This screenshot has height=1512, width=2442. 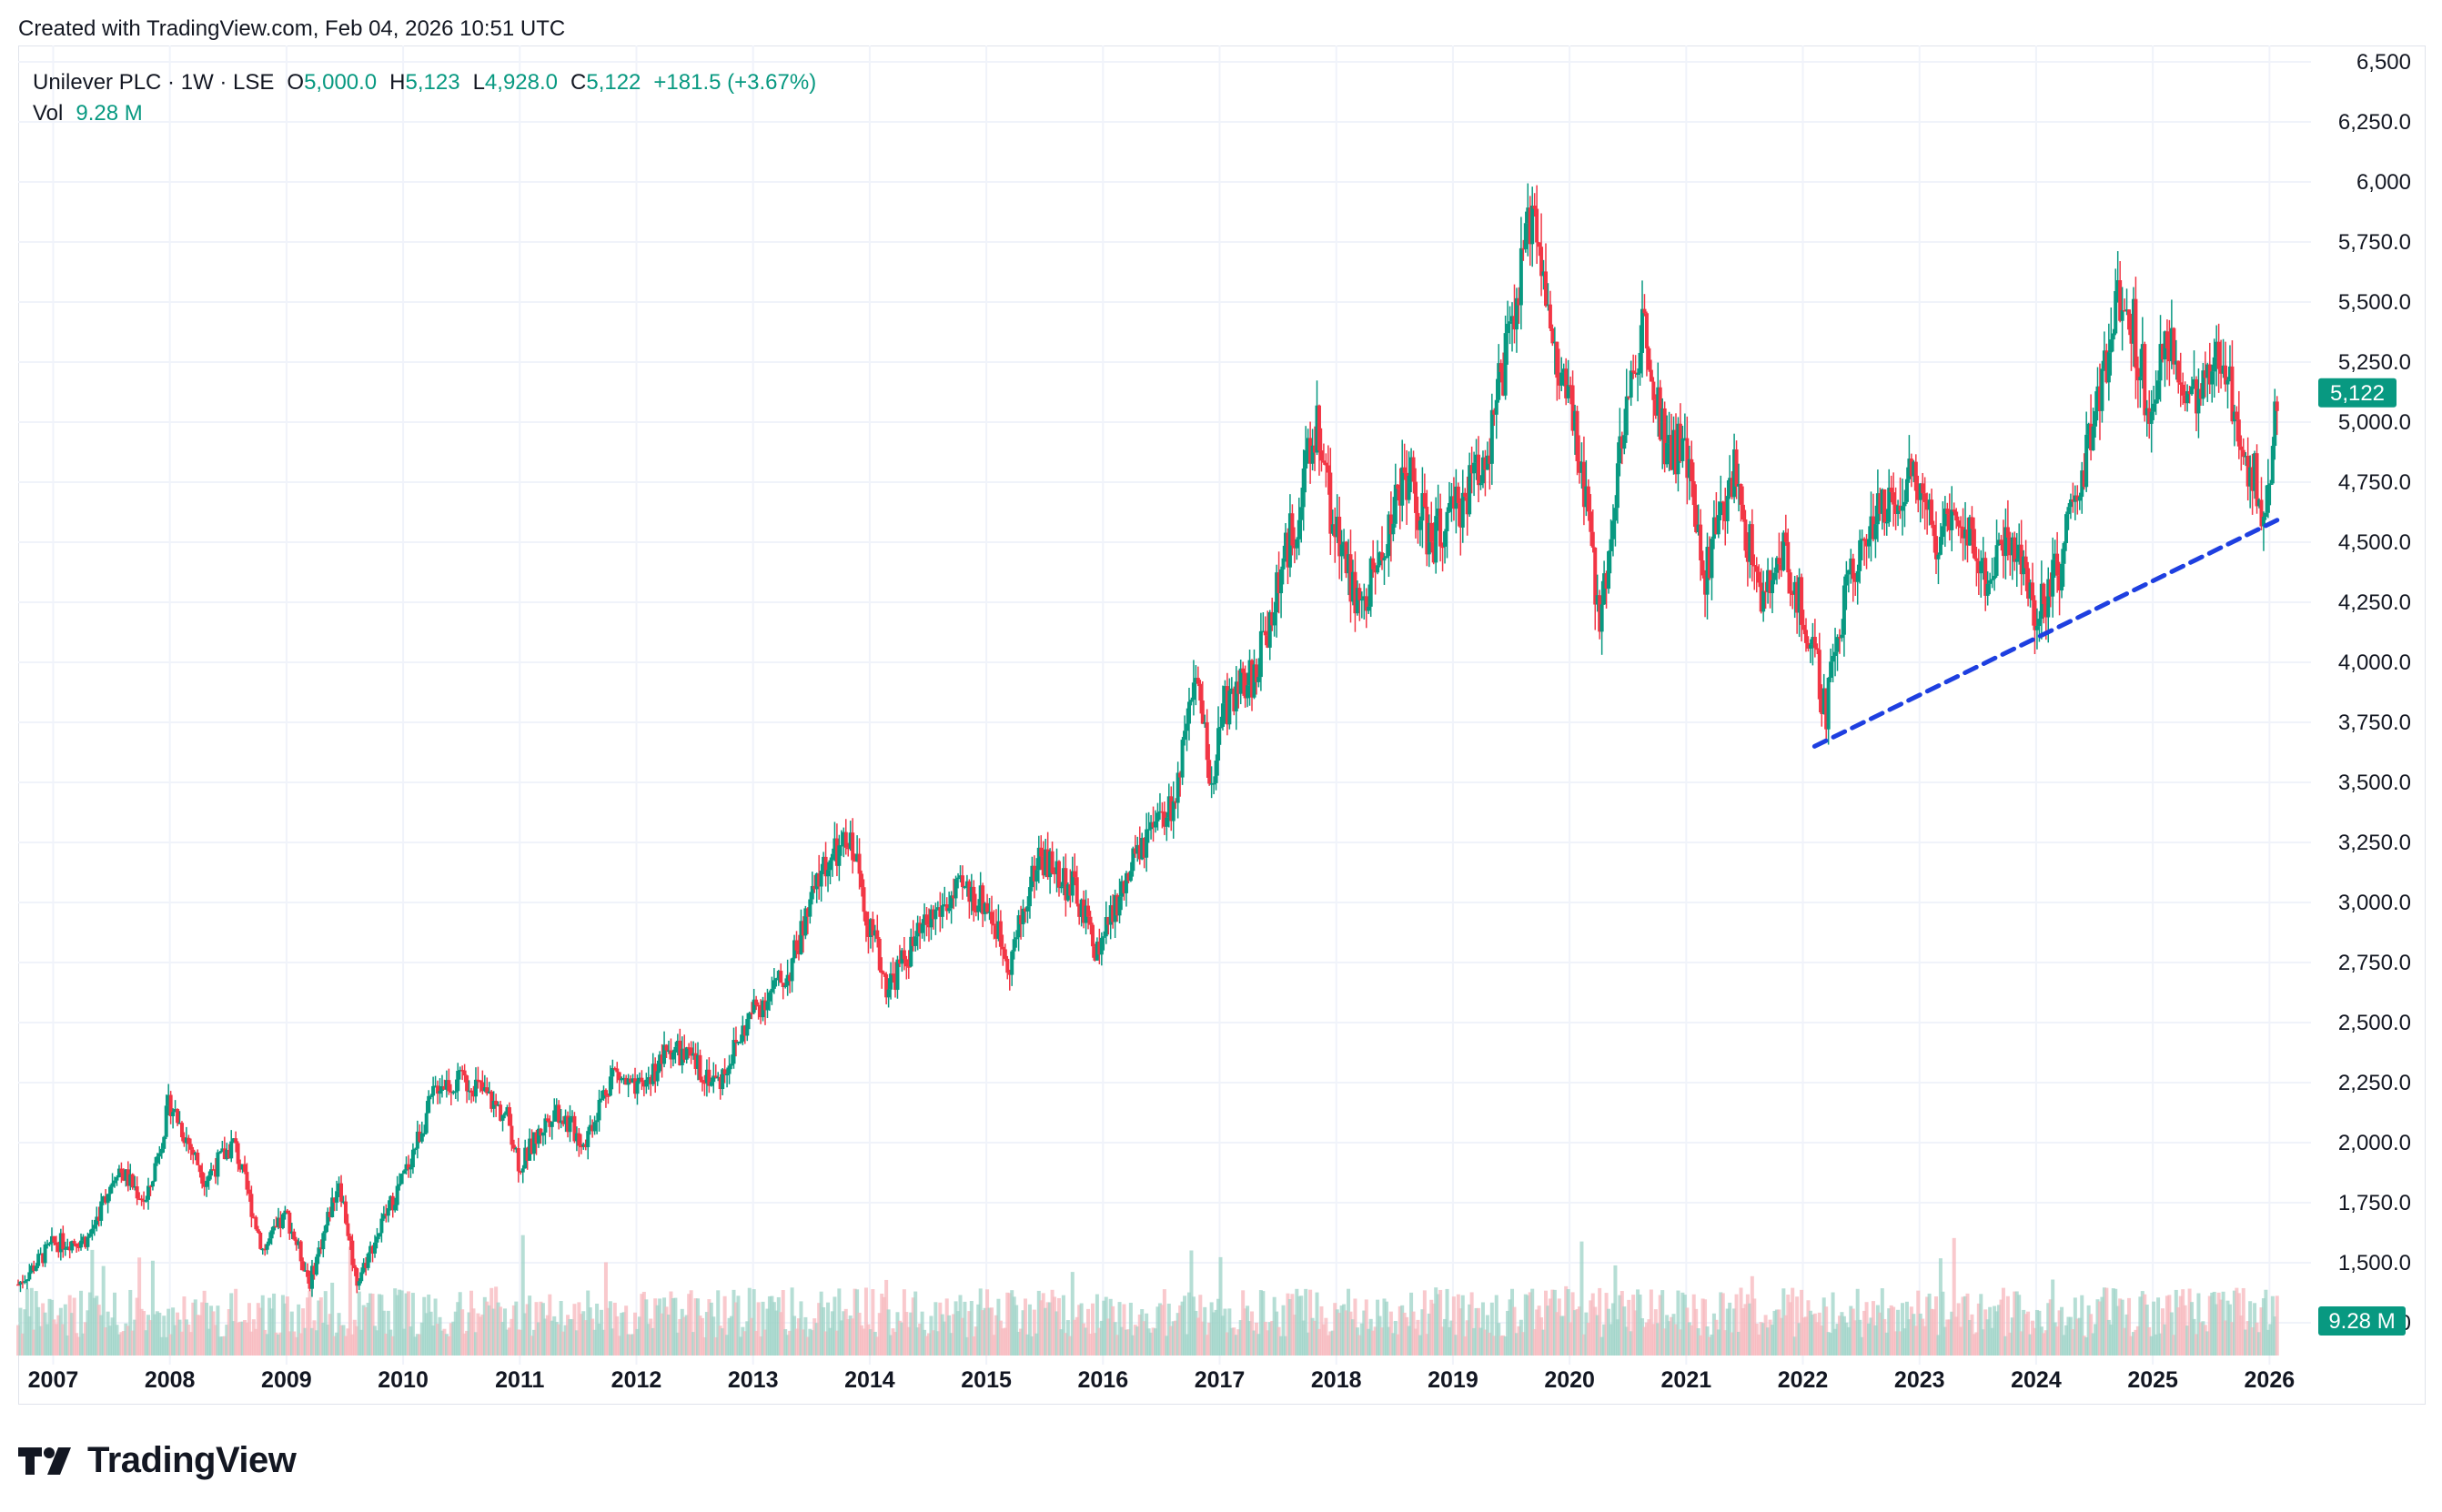 What do you see at coordinates (158, 1460) in the screenshot?
I see `tradingview-logo: TradingView` at bounding box center [158, 1460].